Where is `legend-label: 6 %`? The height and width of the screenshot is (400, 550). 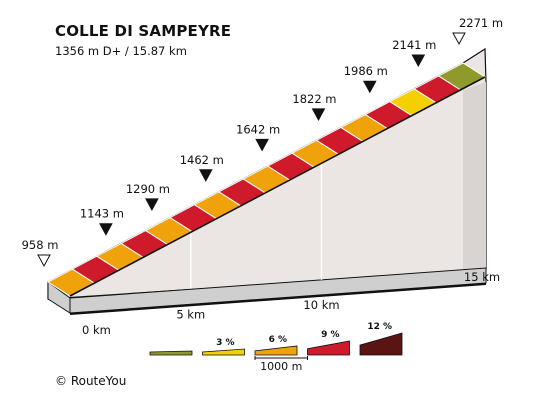 legend-label: 6 % is located at coordinates (278, 340).